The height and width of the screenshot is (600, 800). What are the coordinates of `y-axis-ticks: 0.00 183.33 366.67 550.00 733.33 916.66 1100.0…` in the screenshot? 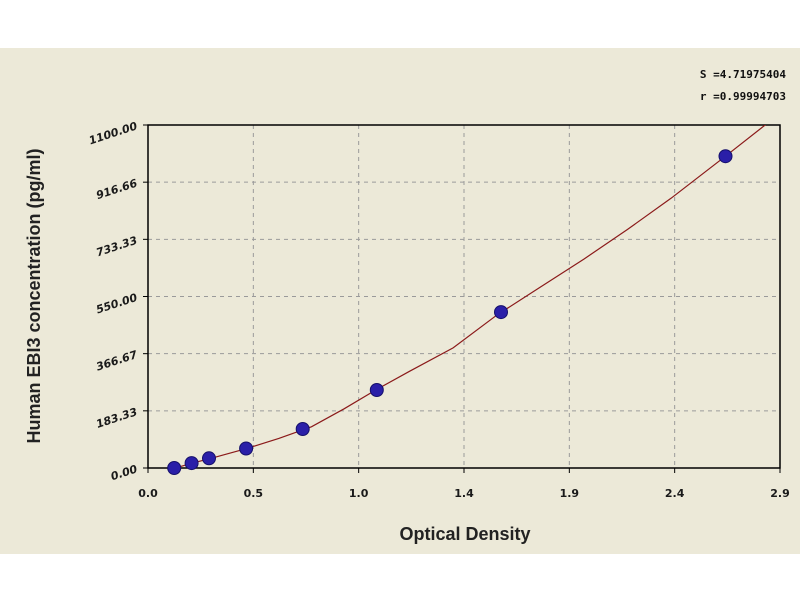 It's located at (117, 301).